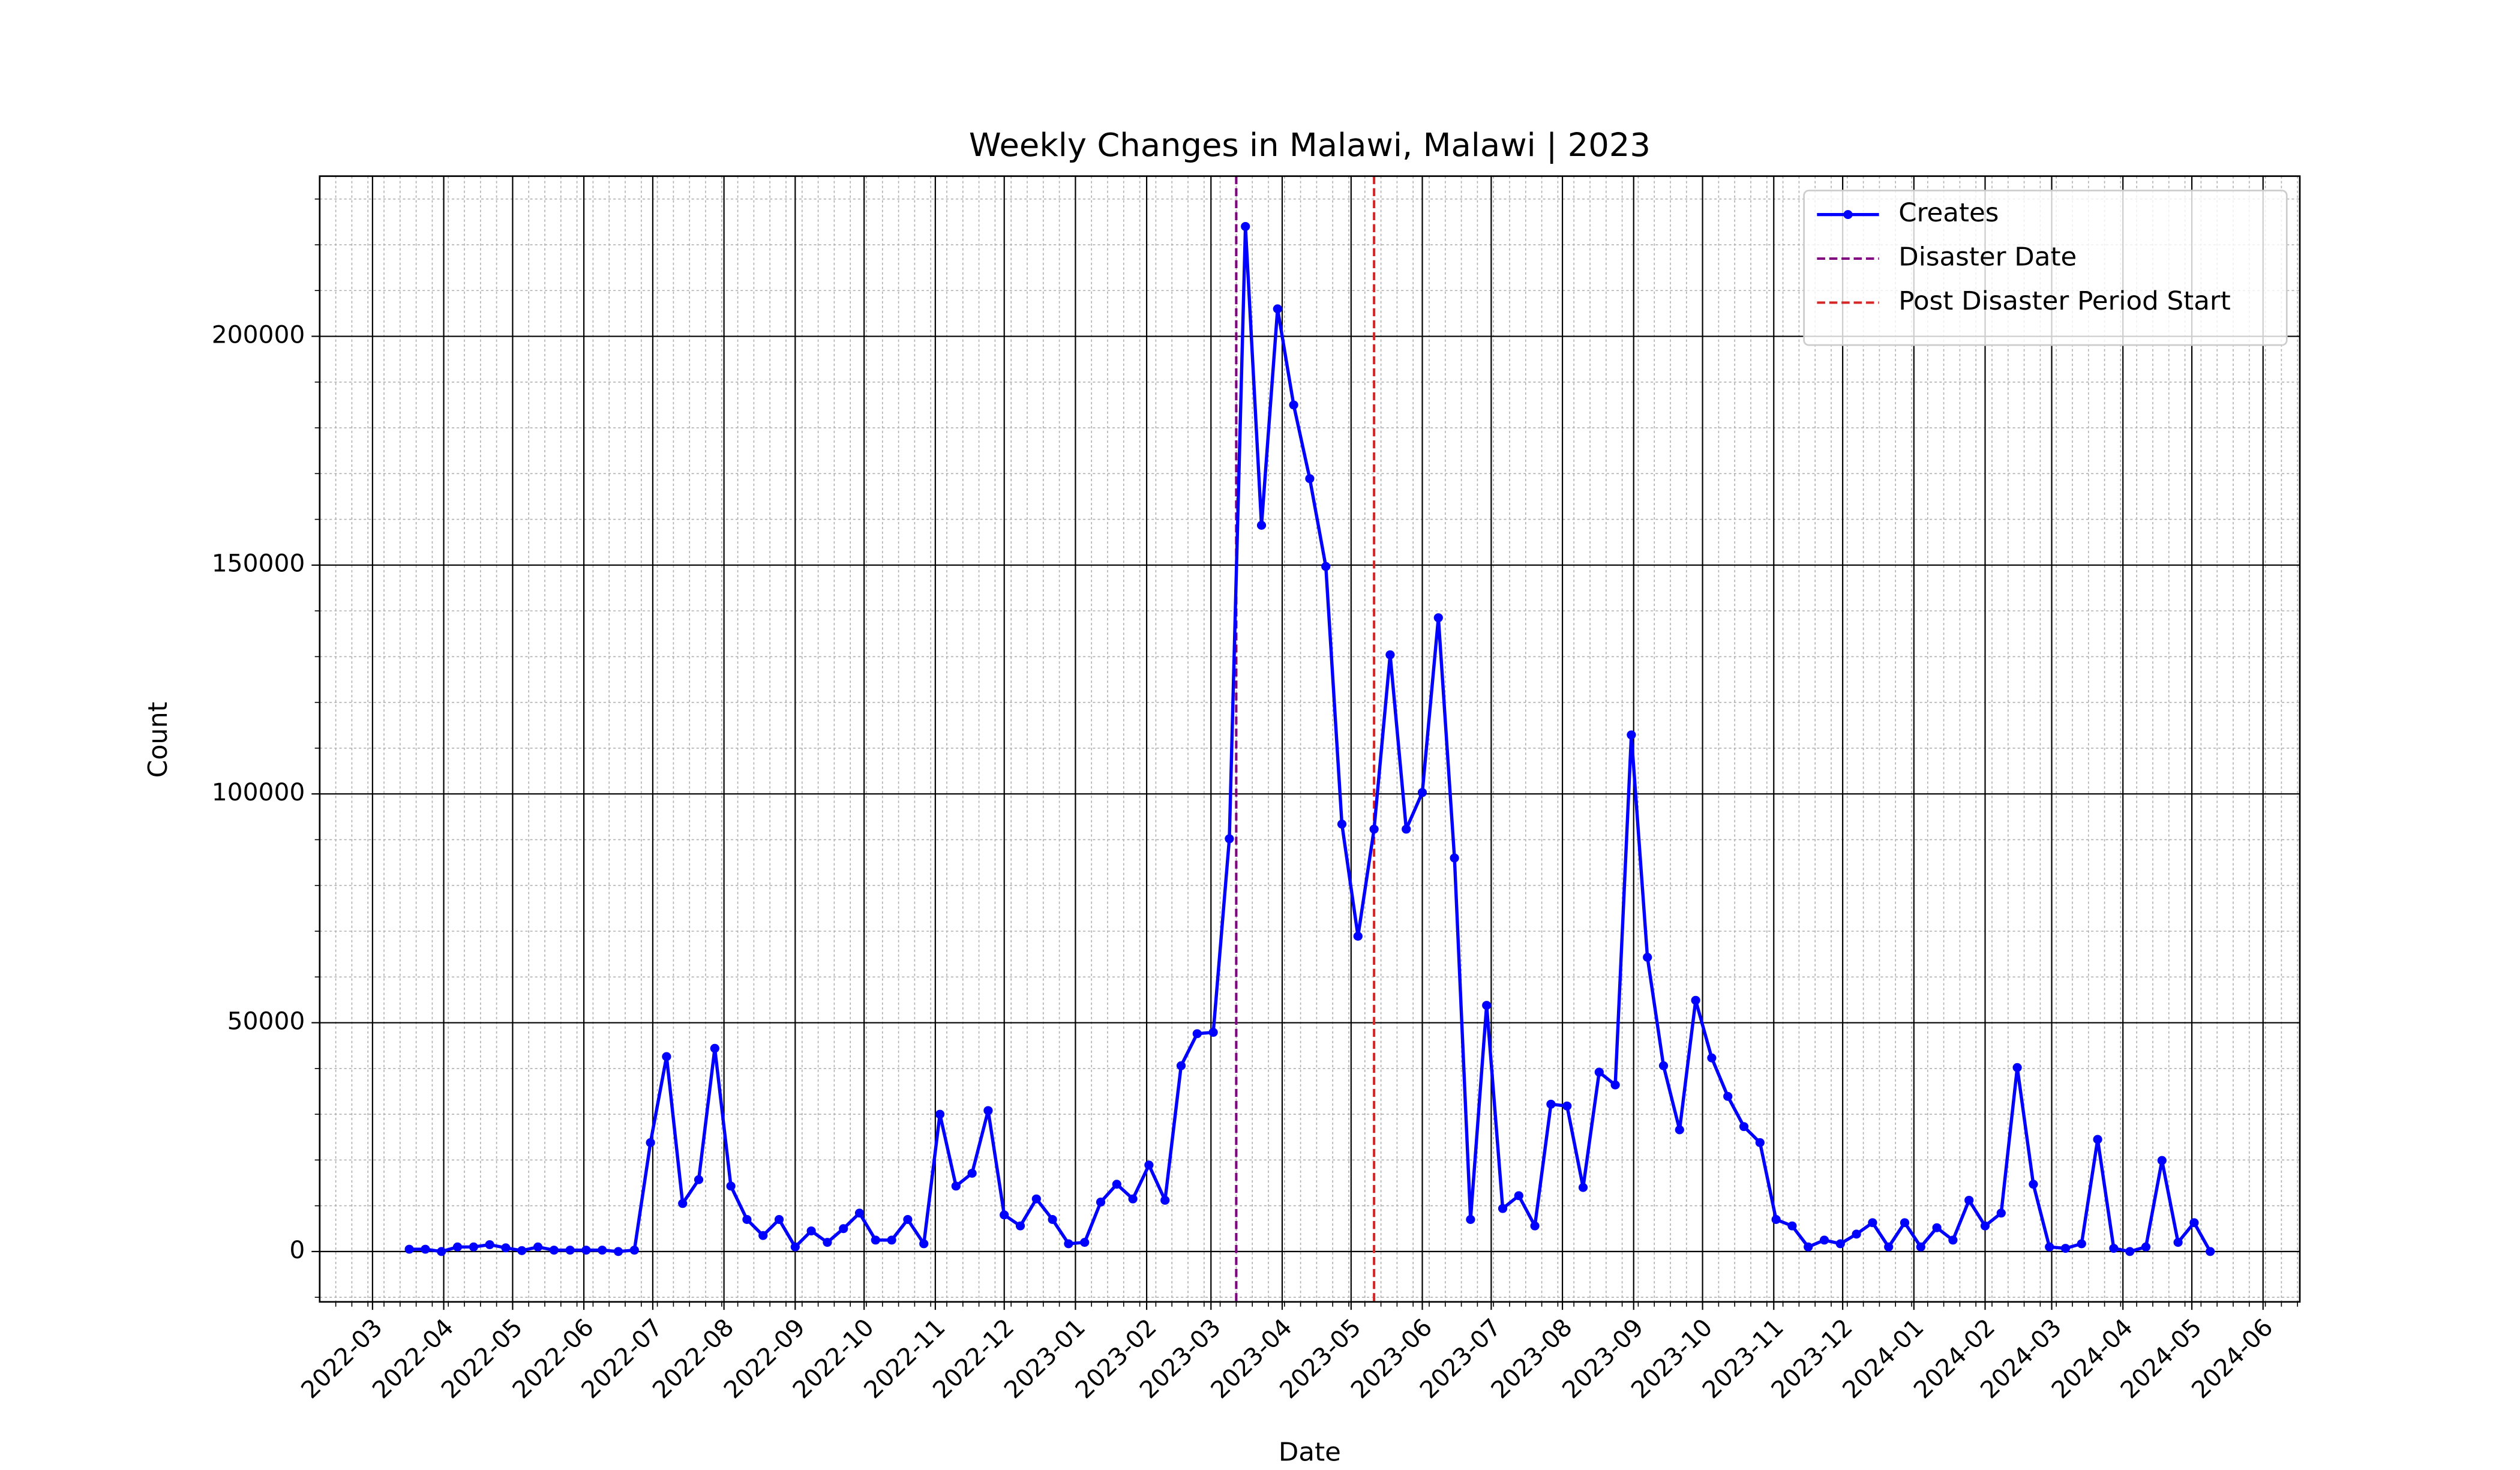 This screenshot has height=1470, width=2520. Describe the element at coordinates (2064, 301) in the screenshot. I see `legend-label: Post Disaster Period Start` at that location.